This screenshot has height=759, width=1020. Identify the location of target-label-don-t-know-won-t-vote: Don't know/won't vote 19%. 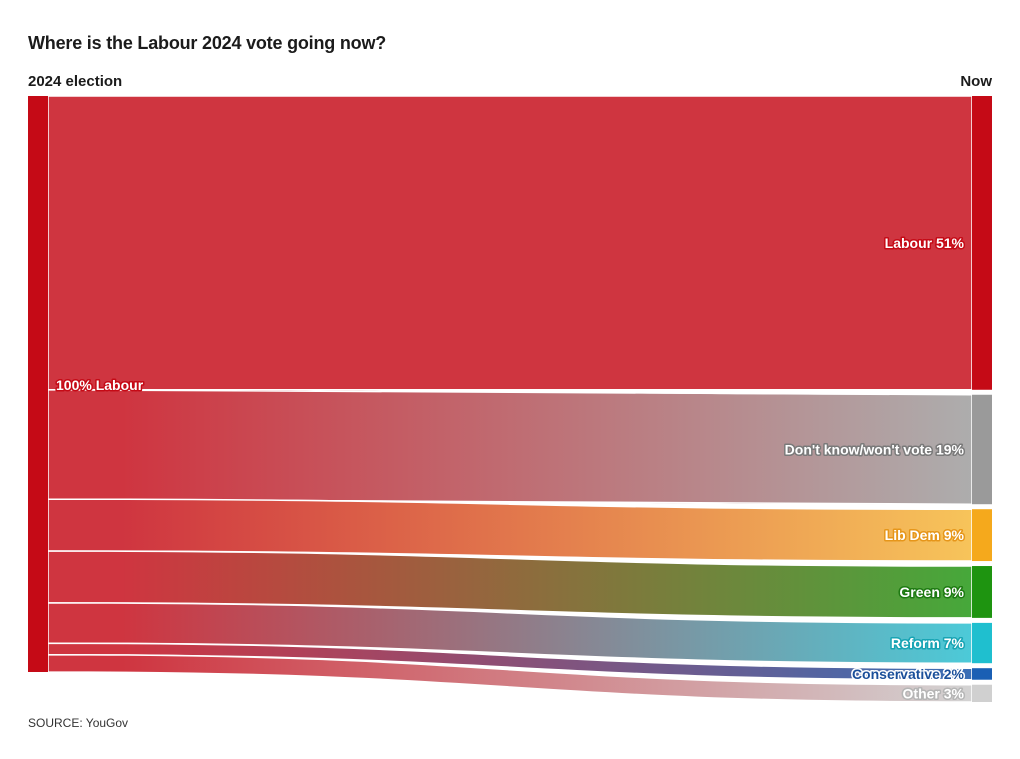
(875, 449).